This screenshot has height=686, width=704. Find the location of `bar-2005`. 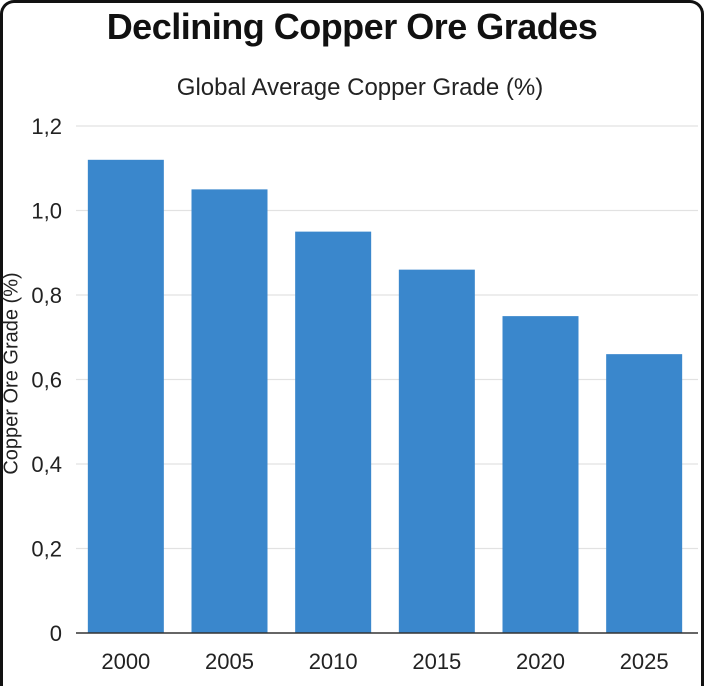

bar-2005 is located at coordinates (229, 411).